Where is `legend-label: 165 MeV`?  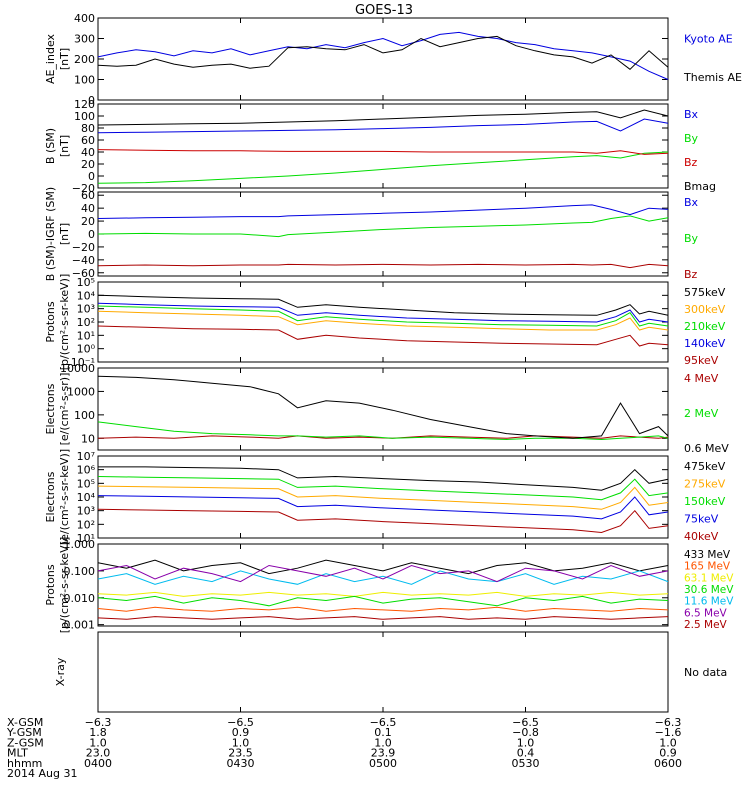
legend-label: 165 MeV is located at coordinates (707, 567).